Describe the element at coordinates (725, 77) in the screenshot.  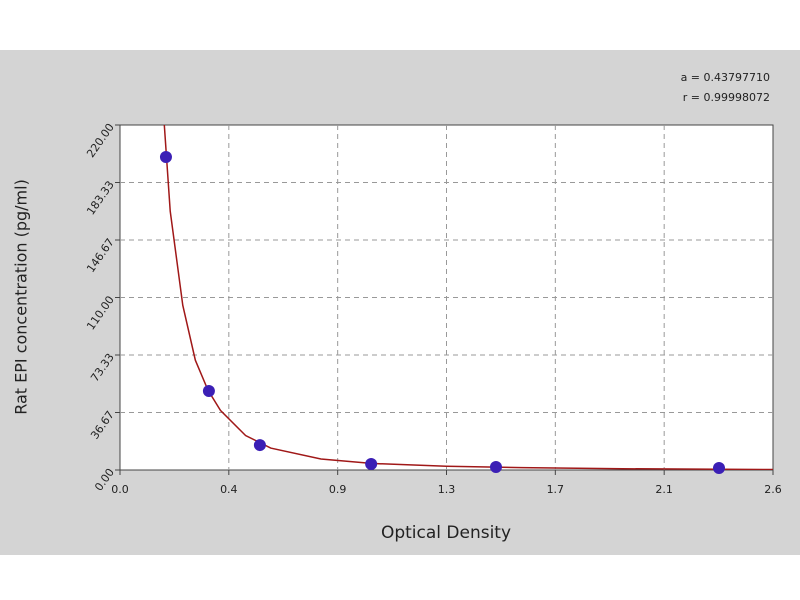
I see `annotation: a = 0.43797710` at that location.